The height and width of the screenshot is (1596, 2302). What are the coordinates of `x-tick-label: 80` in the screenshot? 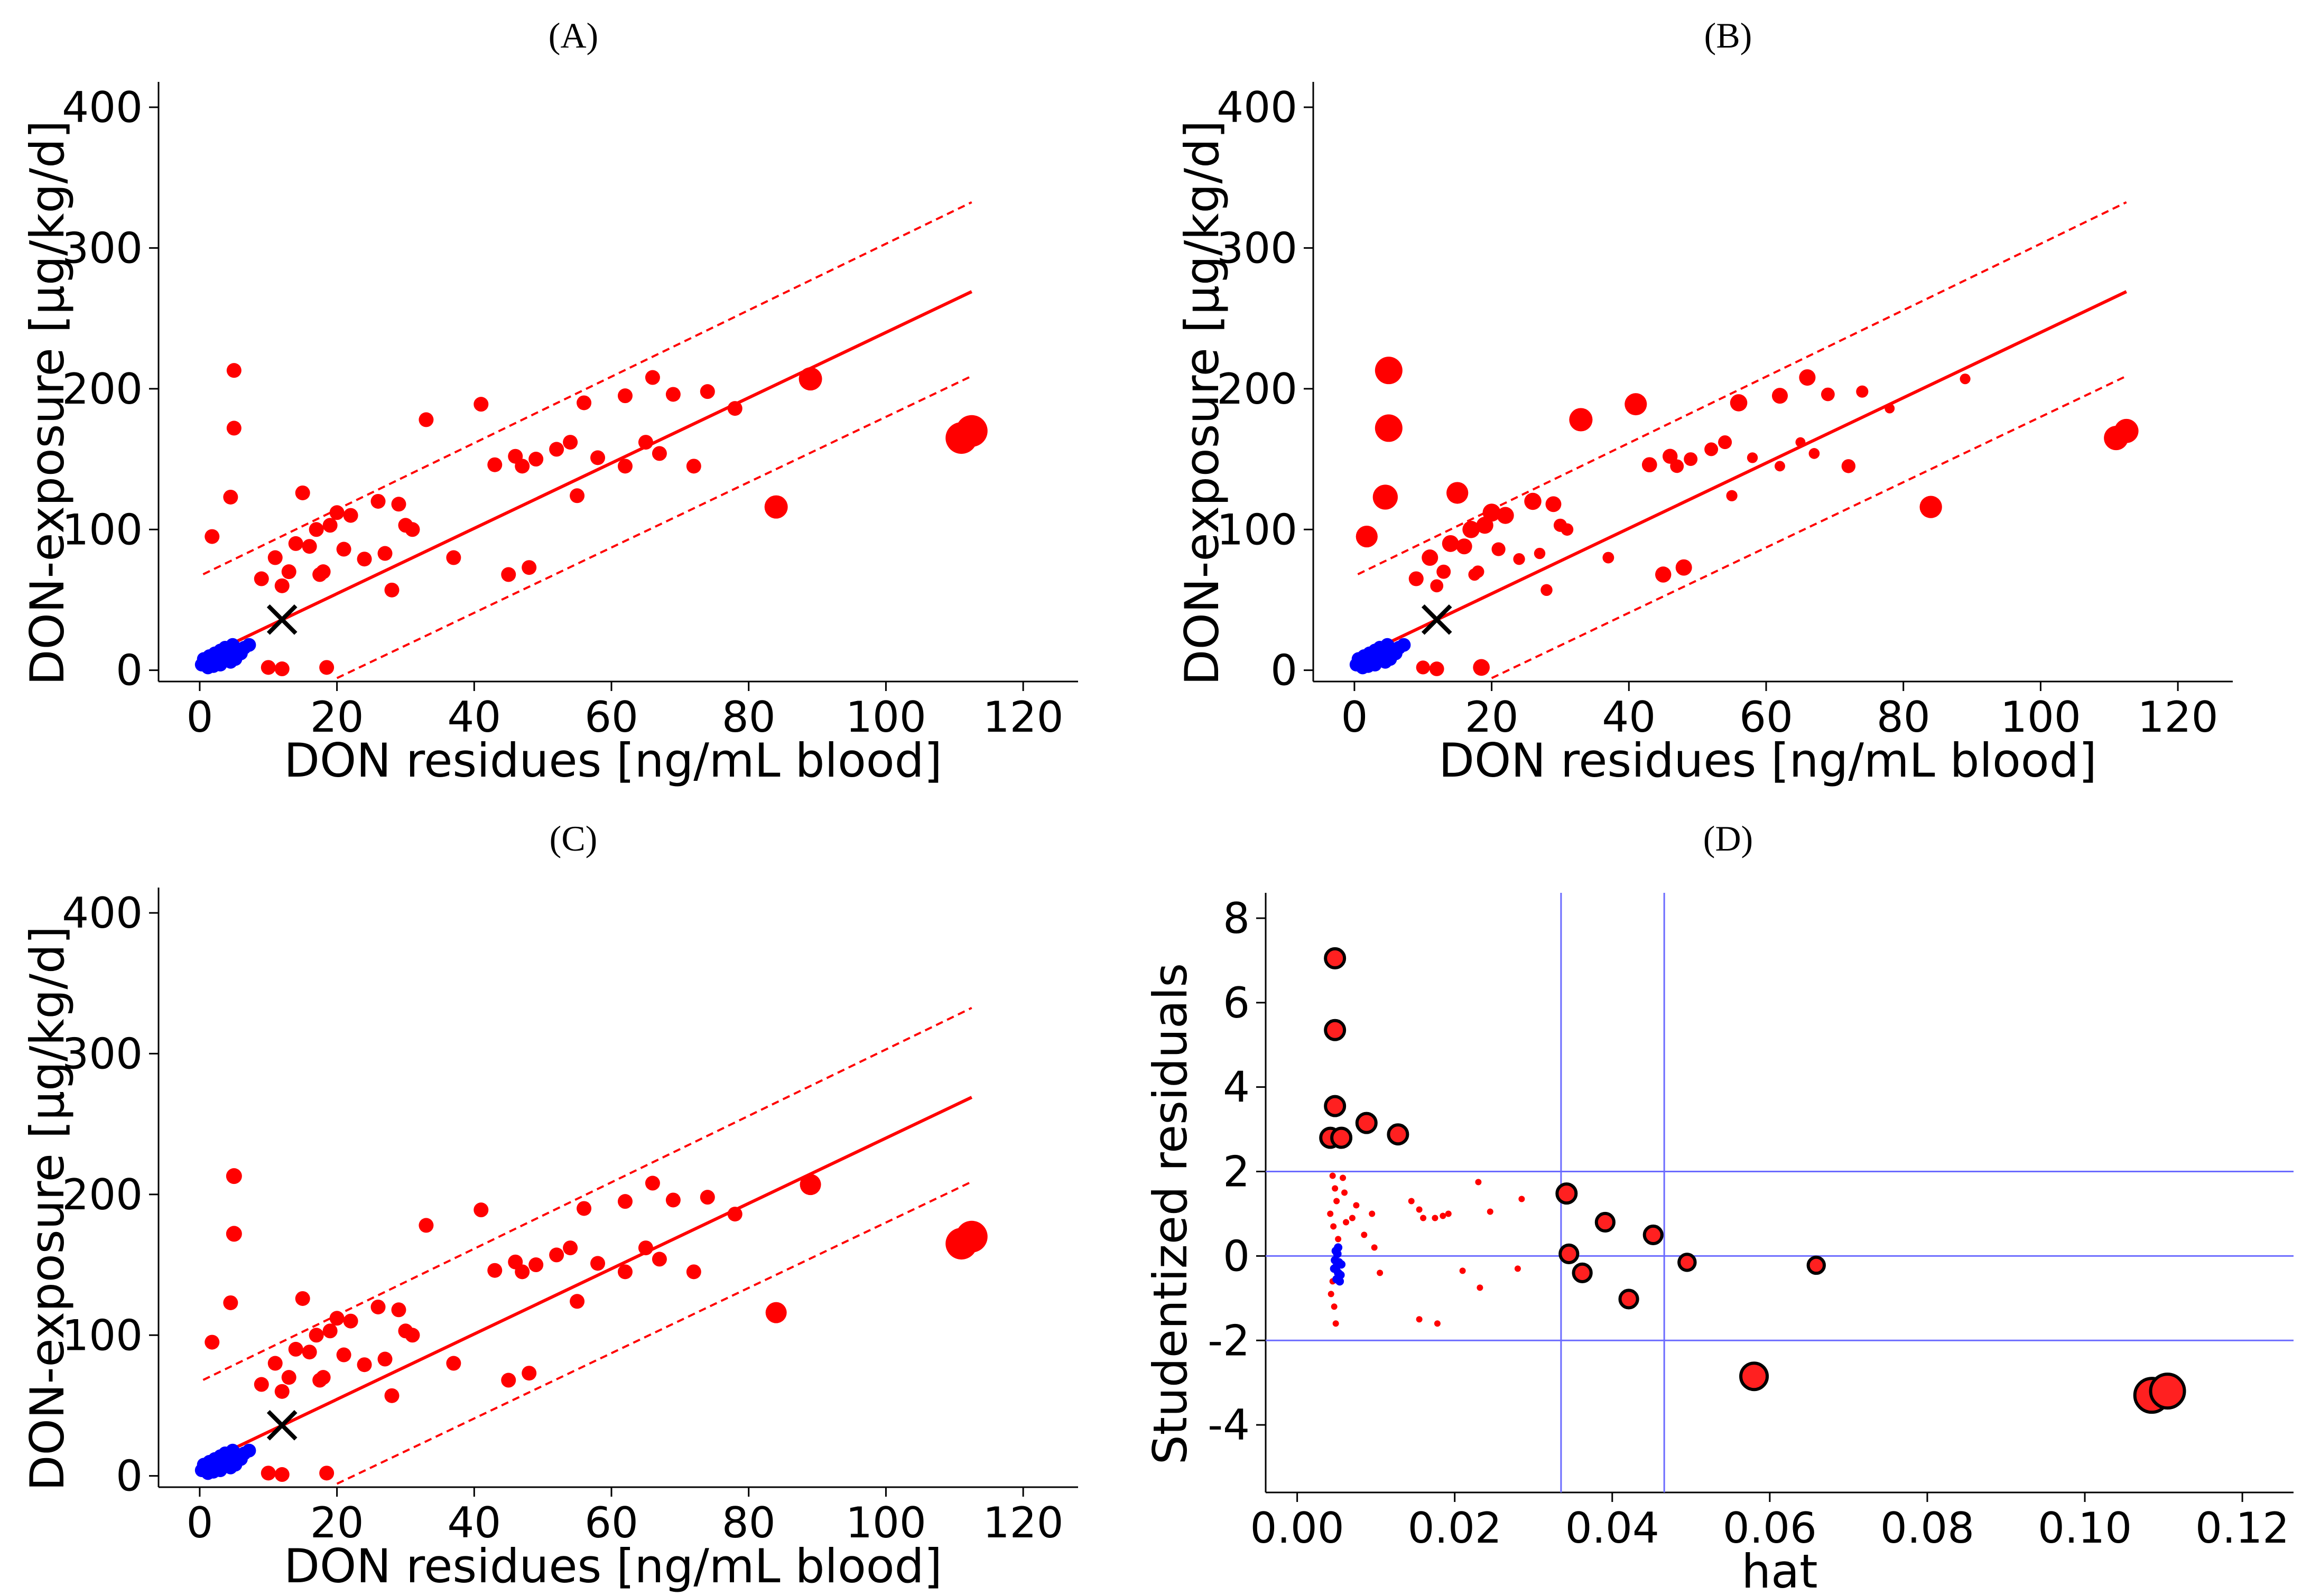 It's located at (749, 717).